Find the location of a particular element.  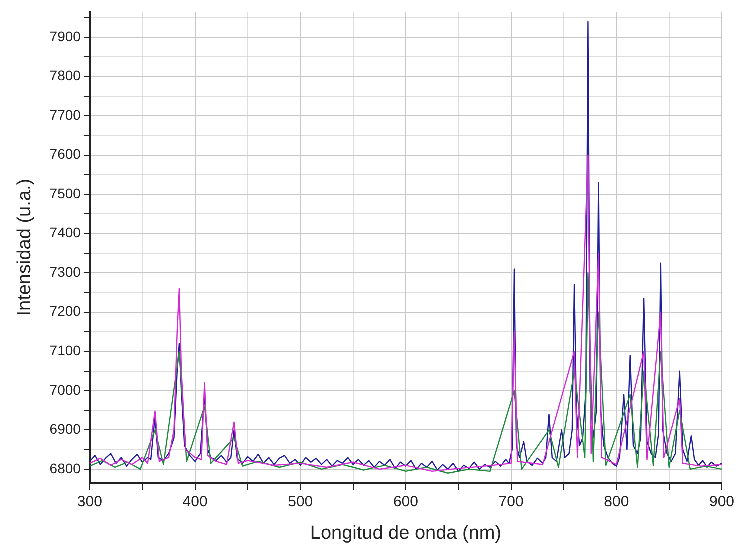

x-axis-title: Longitud de onda (nm) is located at coordinates (406, 533).